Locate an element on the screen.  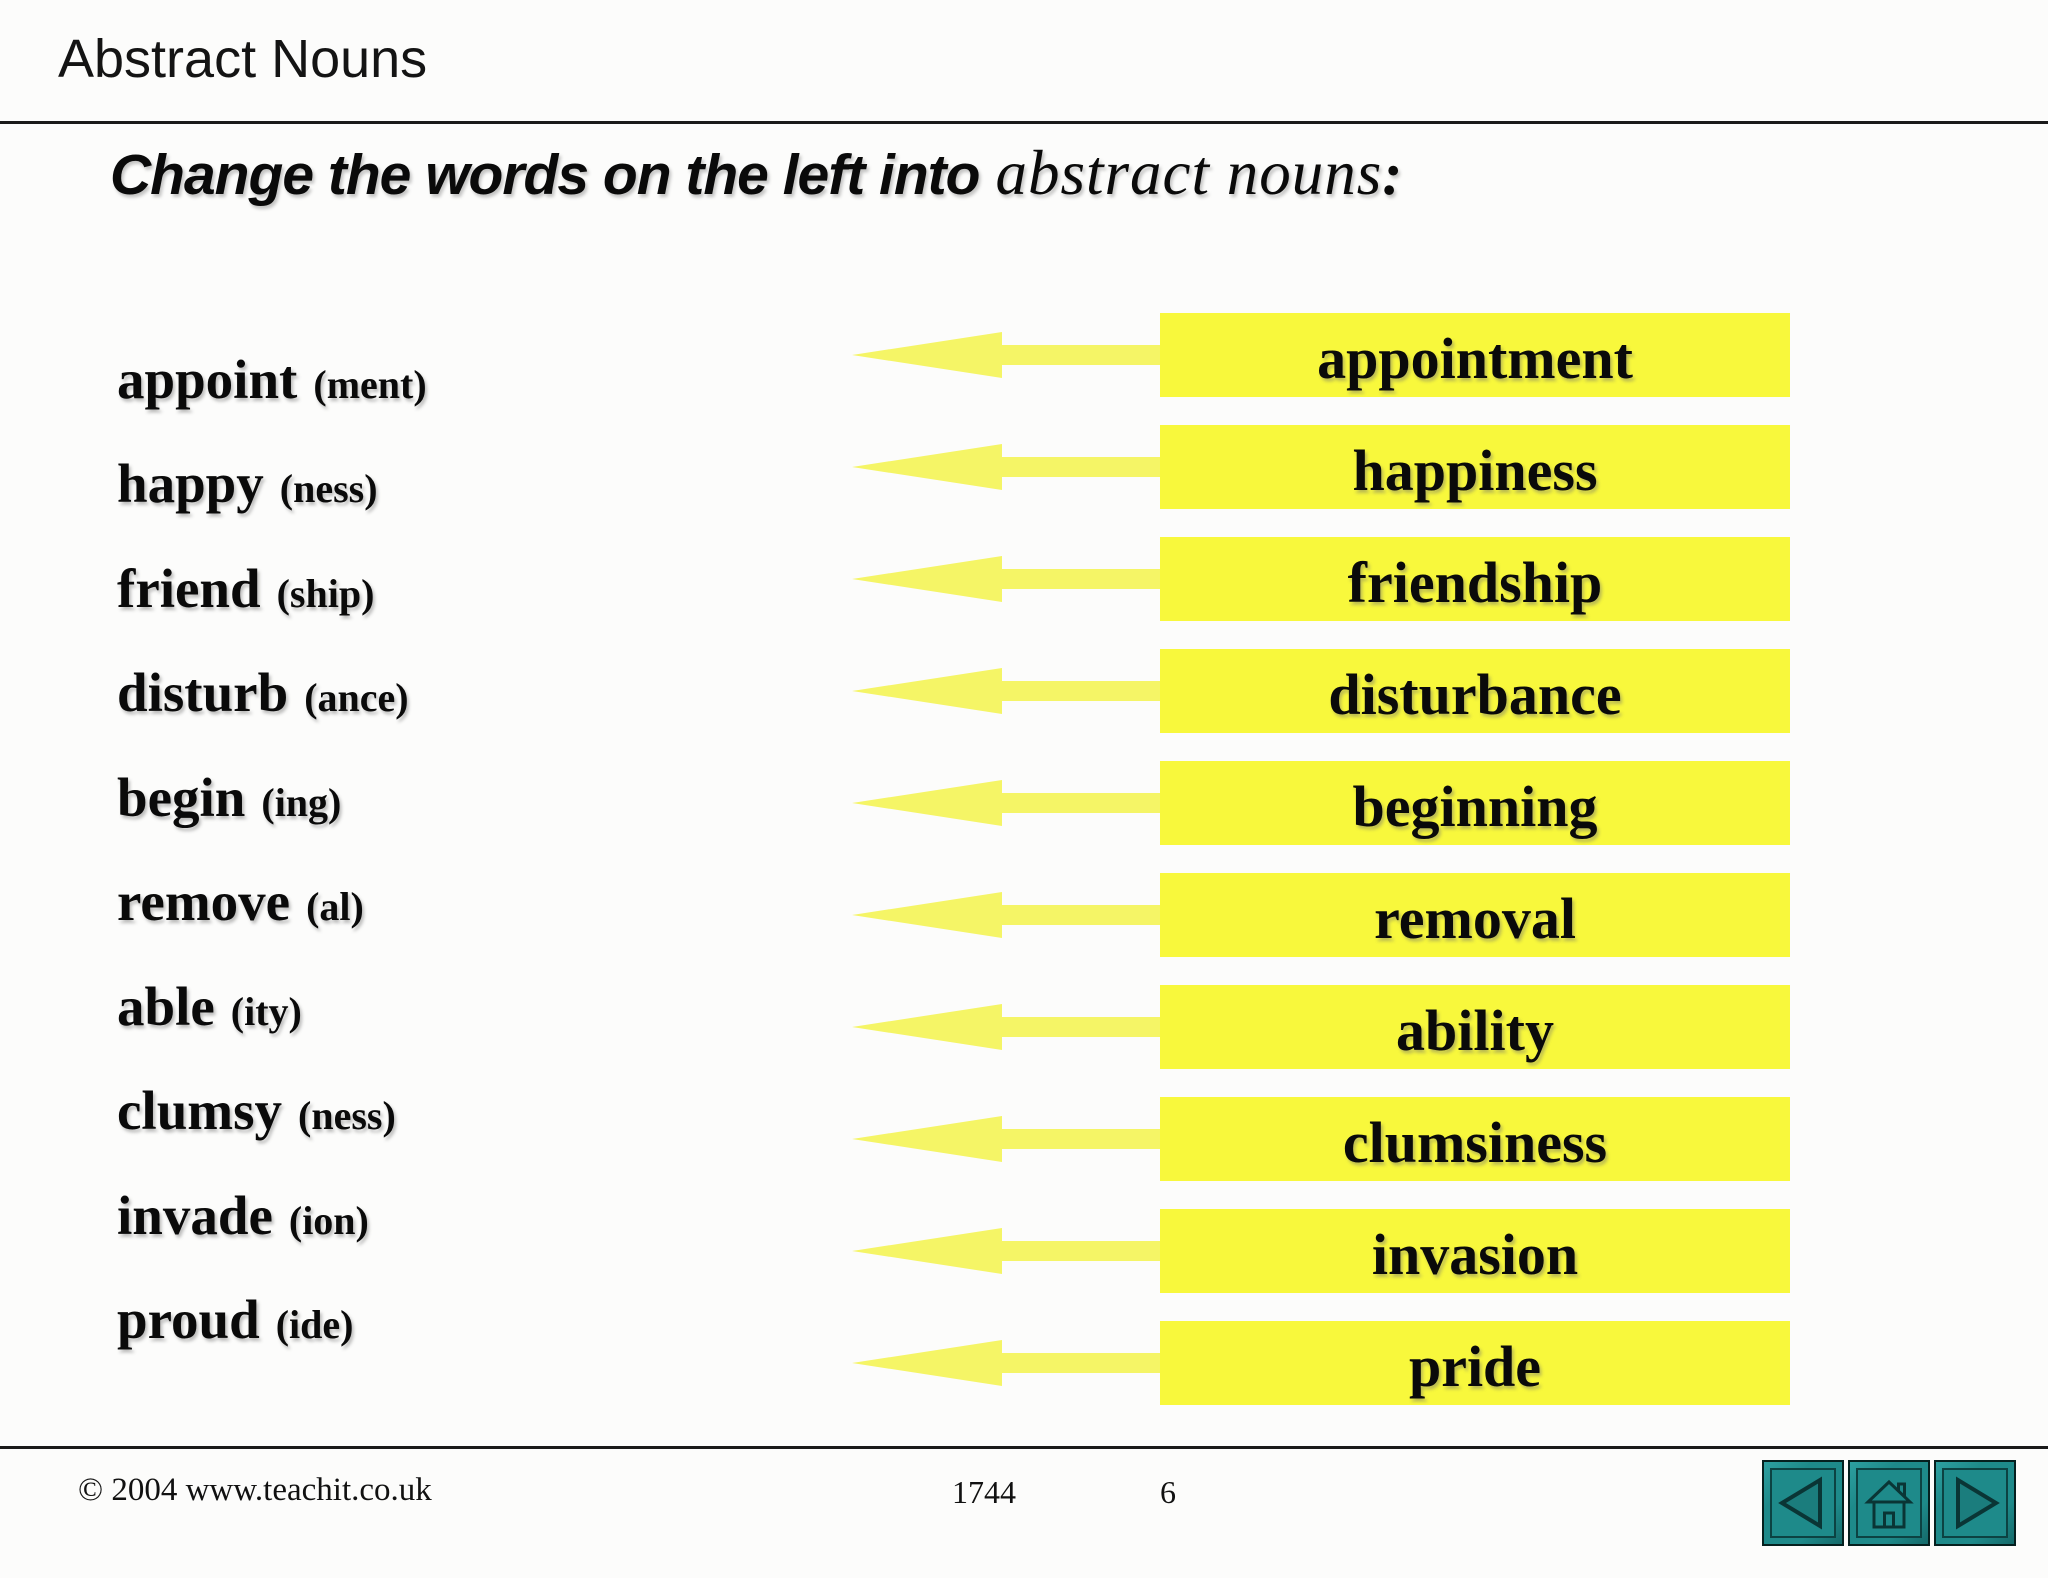
word-item: invade (ion) is located at coordinates (243, 1216).